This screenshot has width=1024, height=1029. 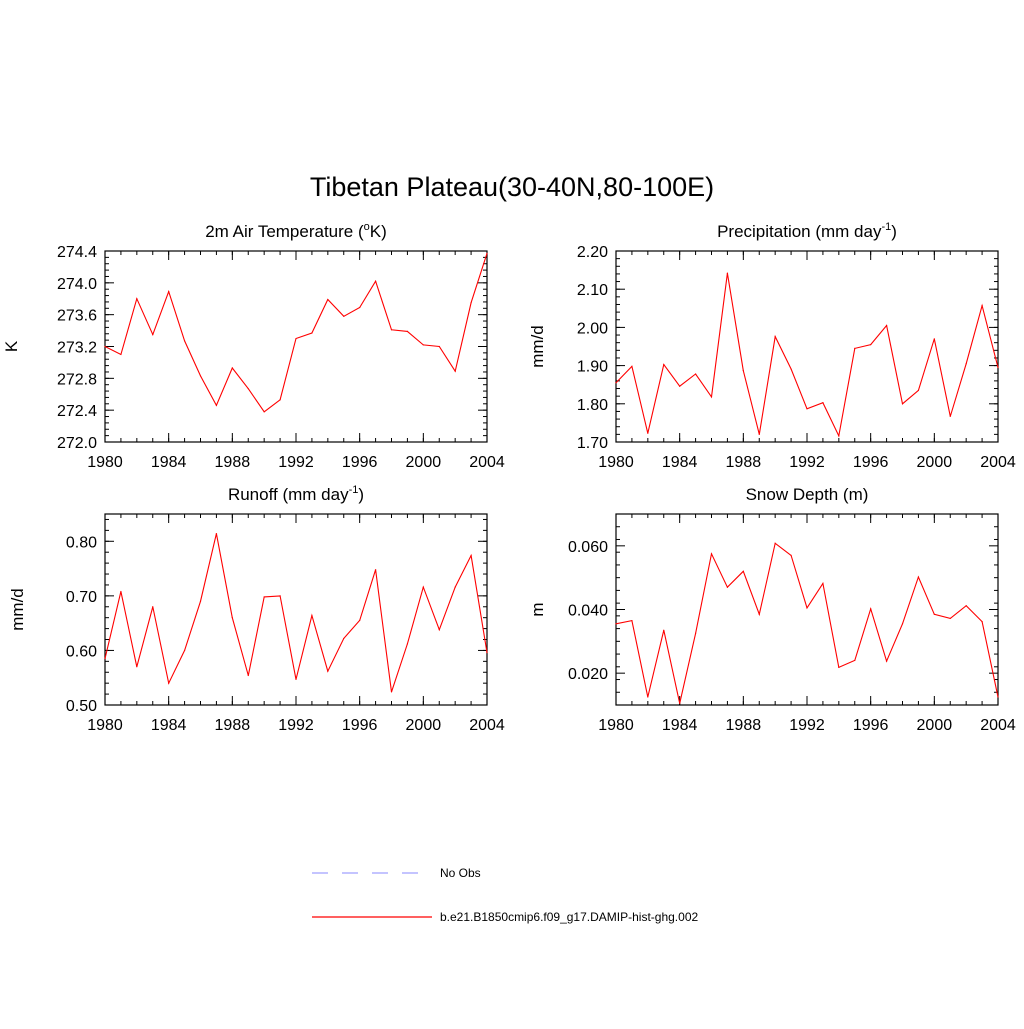 What do you see at coordinates (807, 462) in the screenshot?
I see `precipitation-x-tick-label: 1992` at bounding box center [807, 462].